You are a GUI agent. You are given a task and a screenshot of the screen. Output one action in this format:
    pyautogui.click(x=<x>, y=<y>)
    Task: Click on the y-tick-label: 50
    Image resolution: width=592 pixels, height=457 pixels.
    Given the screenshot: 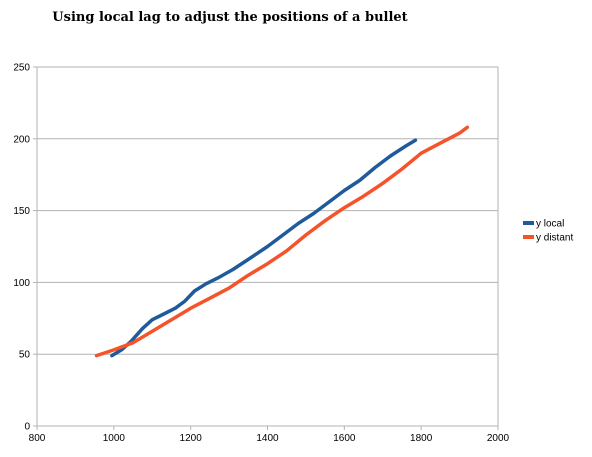 What is the action you would take?
    pyautogui.click(x=25, y=355)
    